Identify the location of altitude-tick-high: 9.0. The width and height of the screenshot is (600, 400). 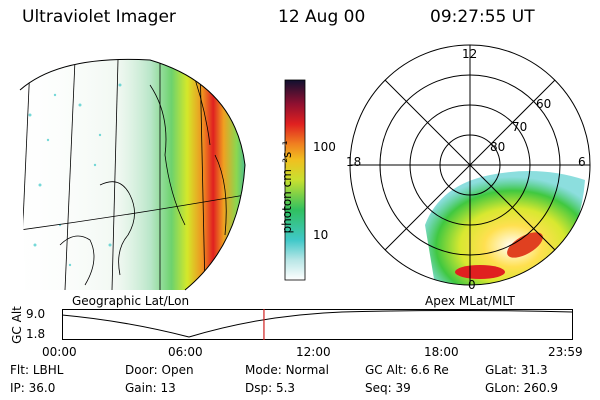
(36, 314).